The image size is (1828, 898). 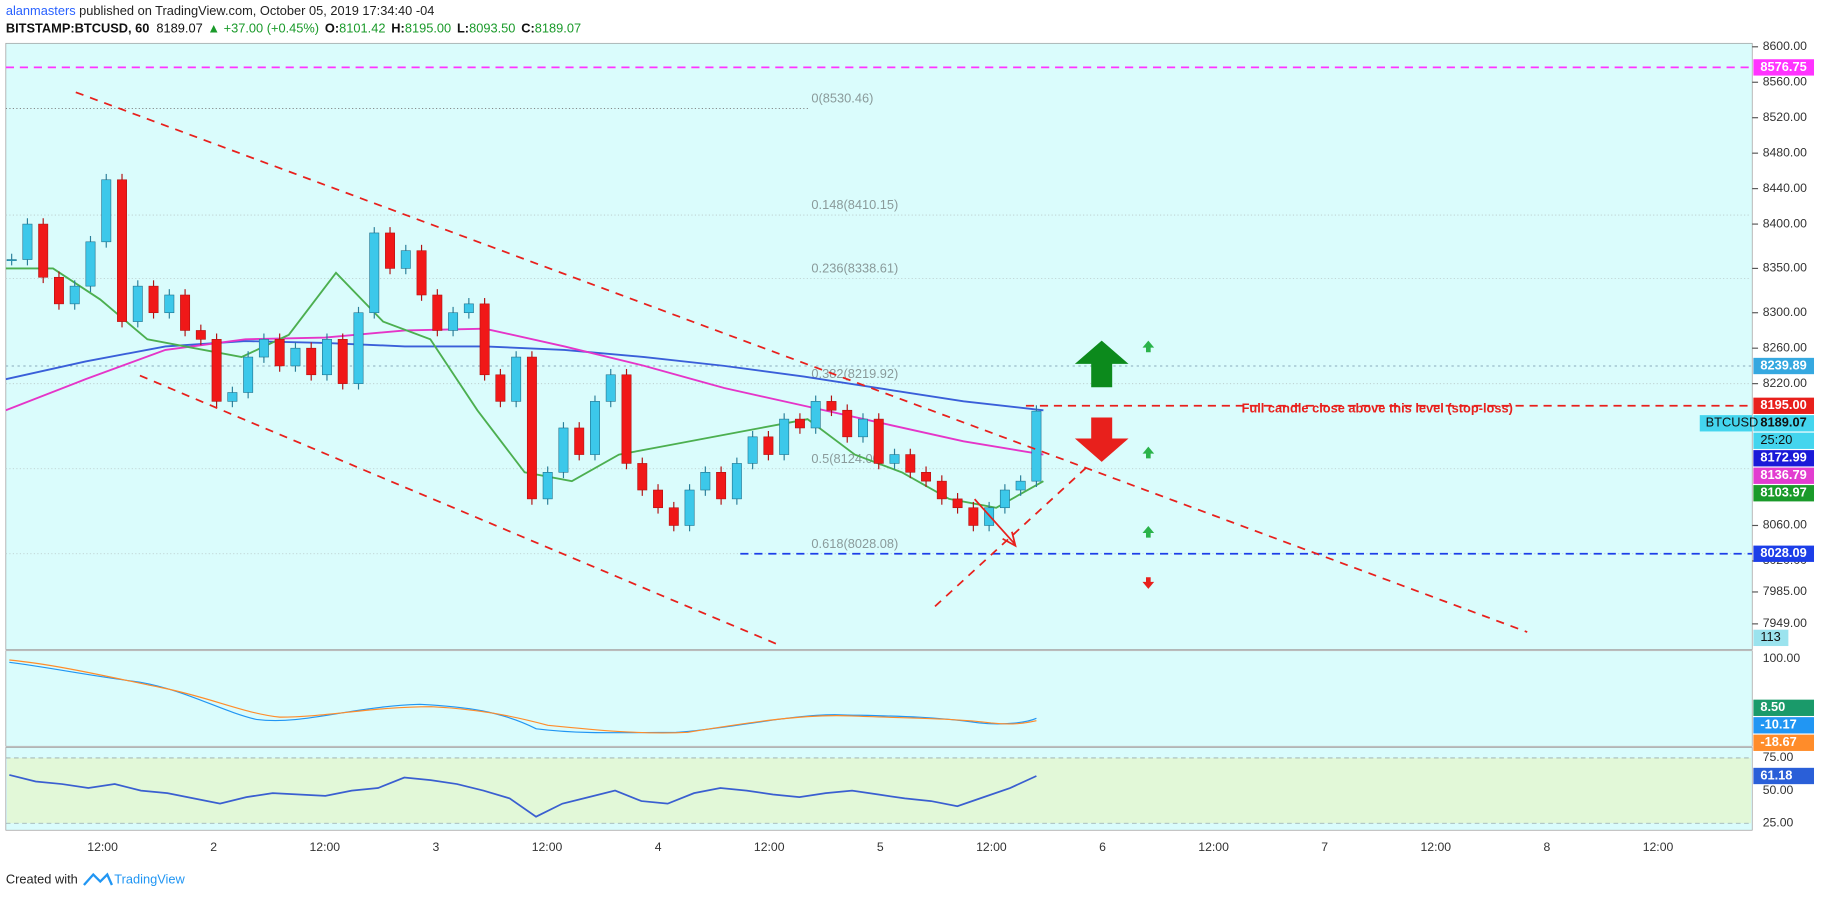 I want to click on countdown: 25:20, so click(x=1776, y=439).